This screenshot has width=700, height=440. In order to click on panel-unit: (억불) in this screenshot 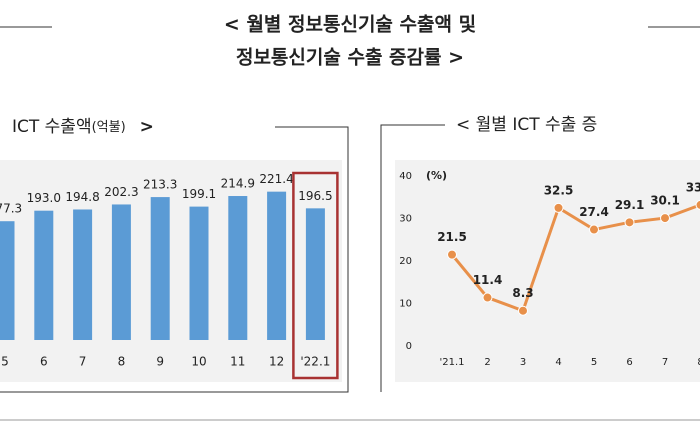, I will do `click(109, 127)`.